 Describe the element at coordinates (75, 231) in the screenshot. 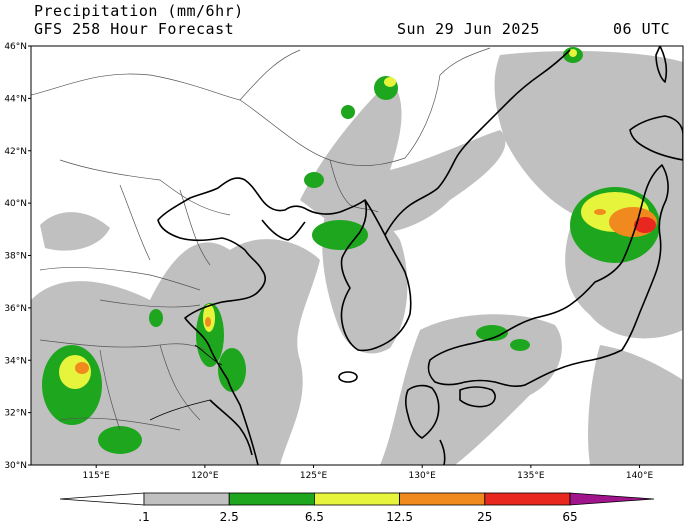

I see `precip-area-northwest` at that location.